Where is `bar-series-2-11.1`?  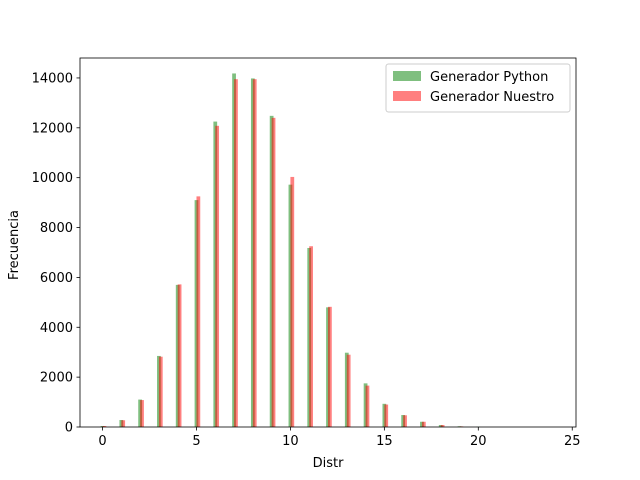
bar-series-2-11.1 is located at coordinates (311, 336).